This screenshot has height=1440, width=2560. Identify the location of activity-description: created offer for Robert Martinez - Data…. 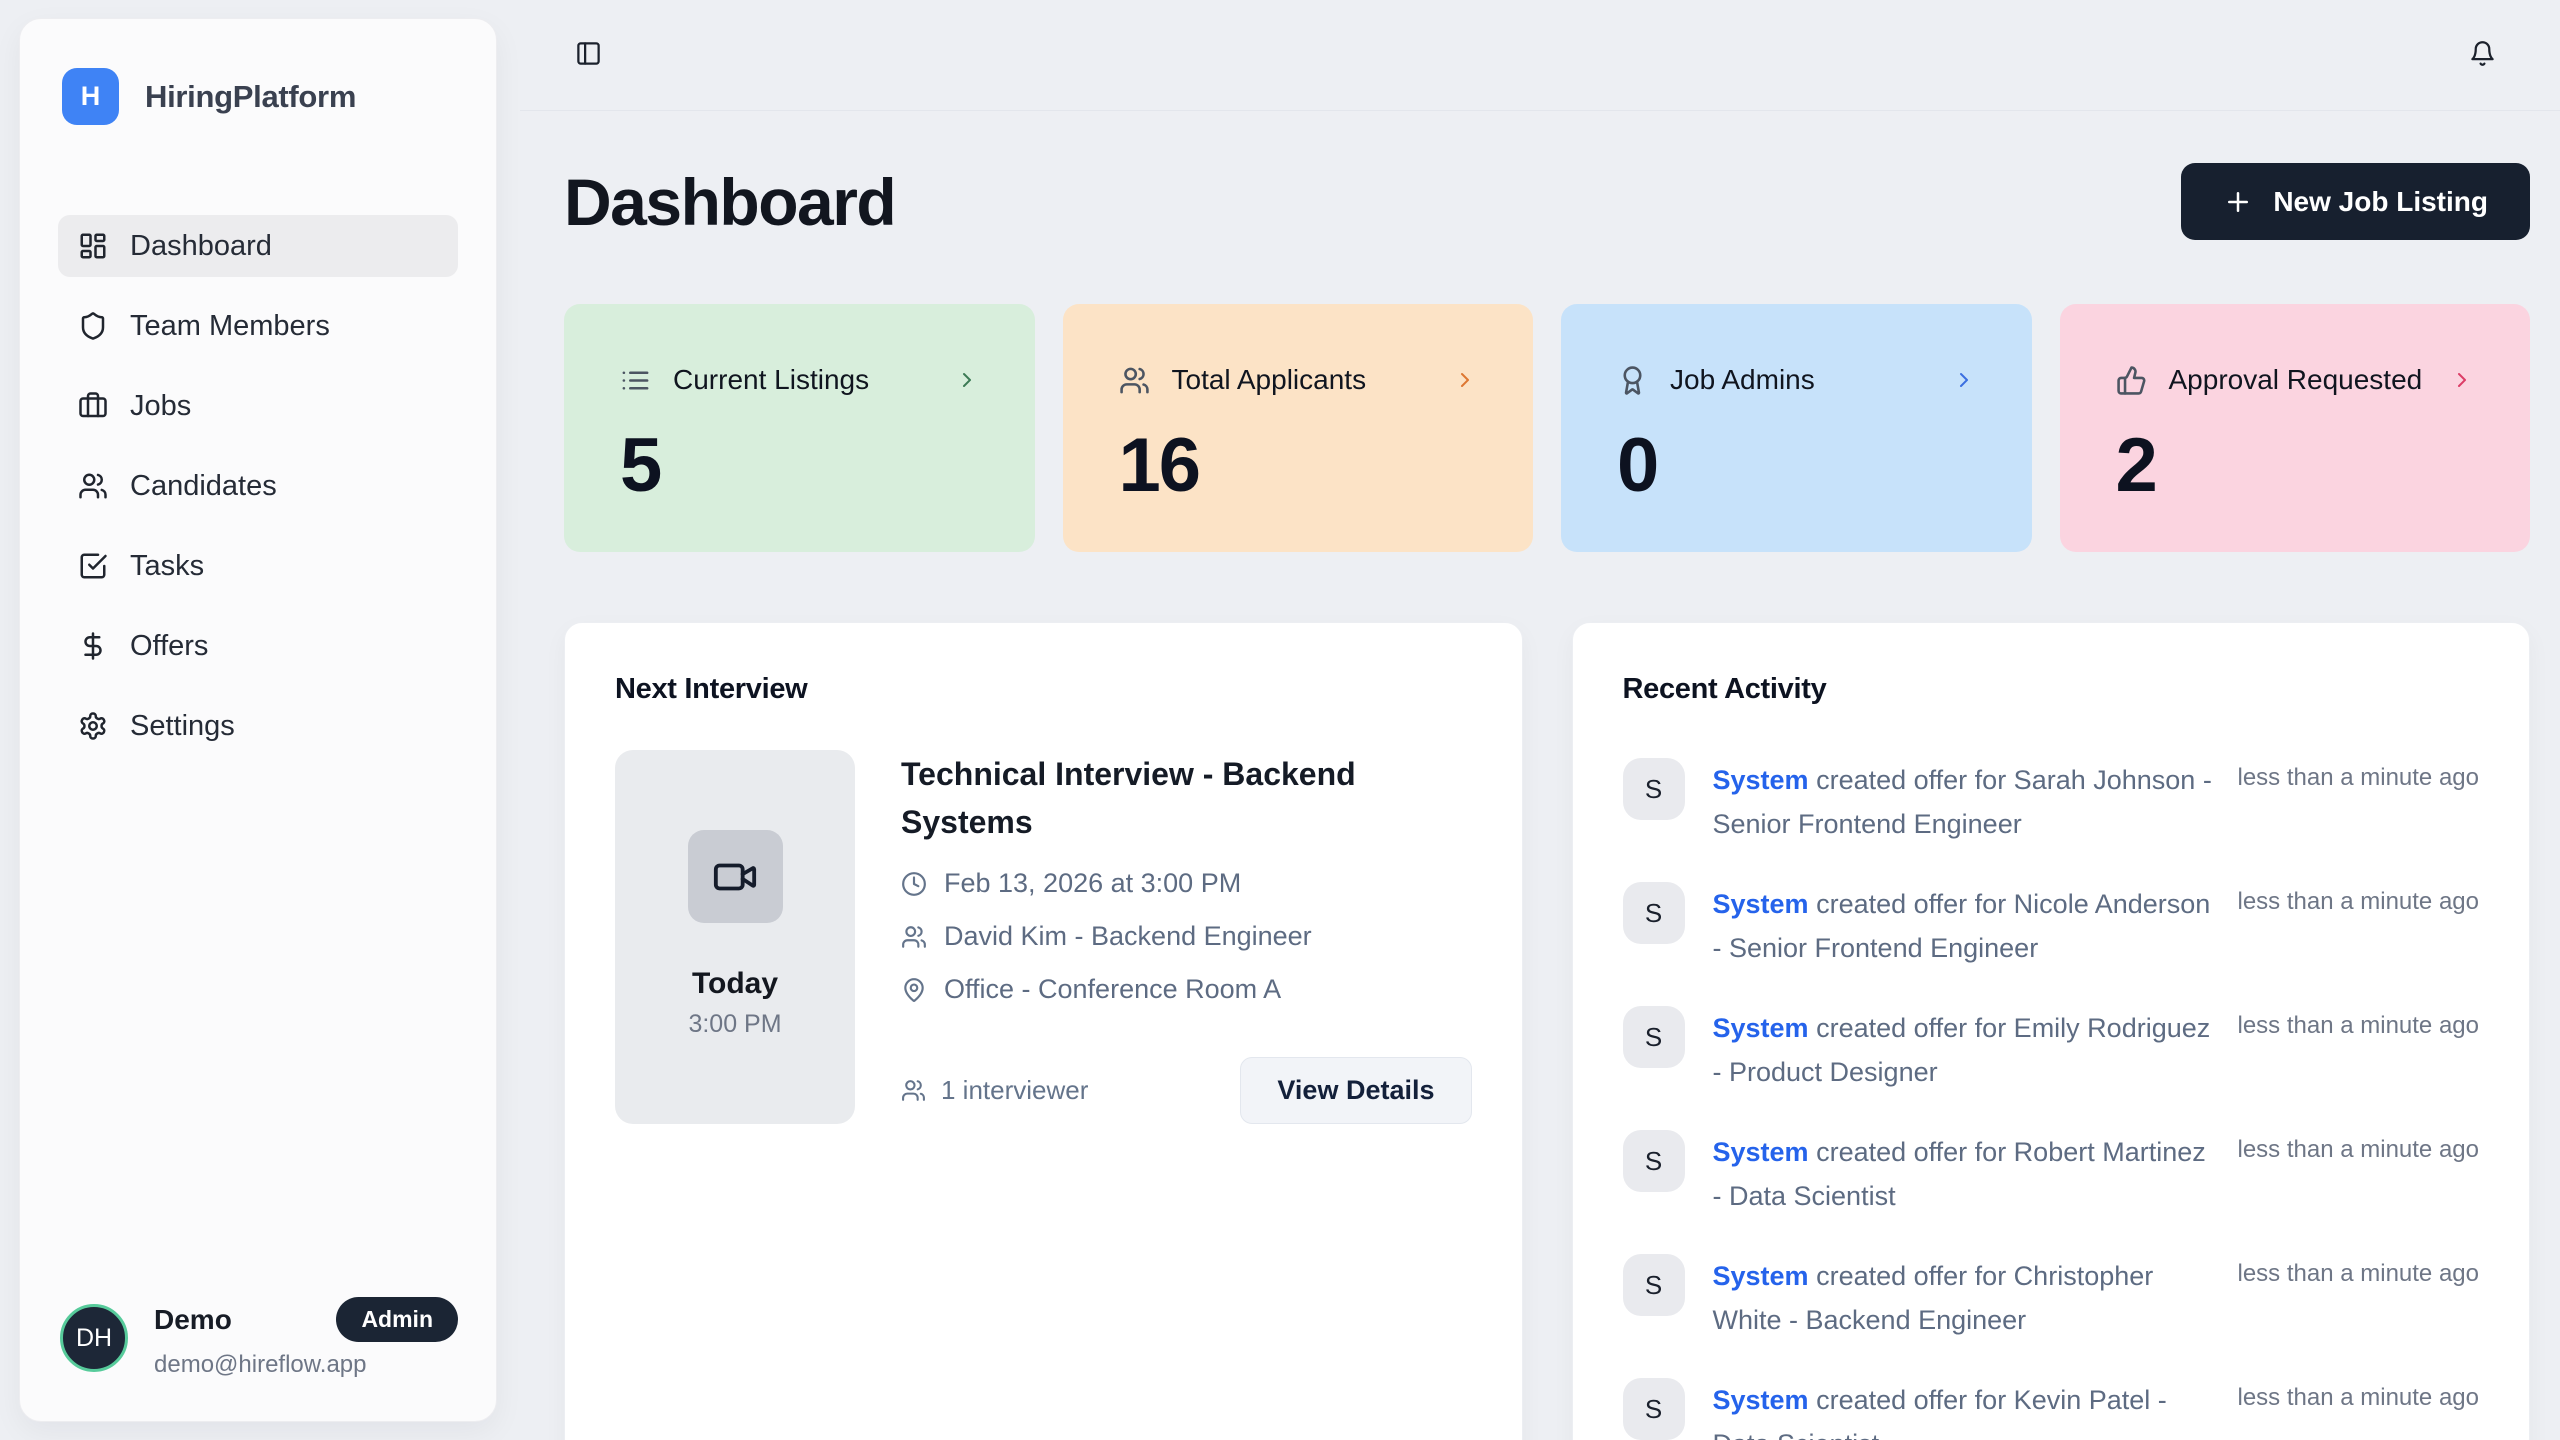
(1959, 1174).